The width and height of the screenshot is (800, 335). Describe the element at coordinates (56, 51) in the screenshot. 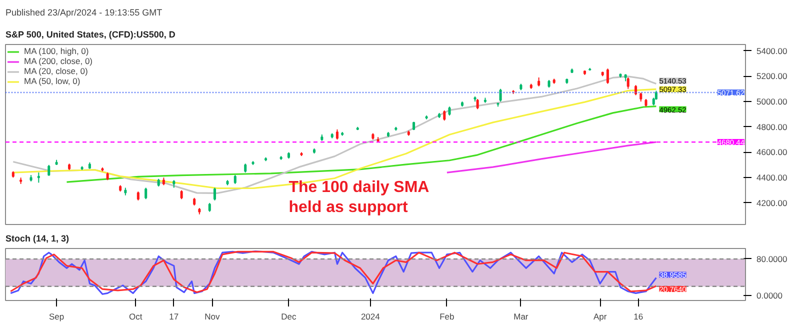

I see `legend-label: MA (100, high, 0)` at that location.